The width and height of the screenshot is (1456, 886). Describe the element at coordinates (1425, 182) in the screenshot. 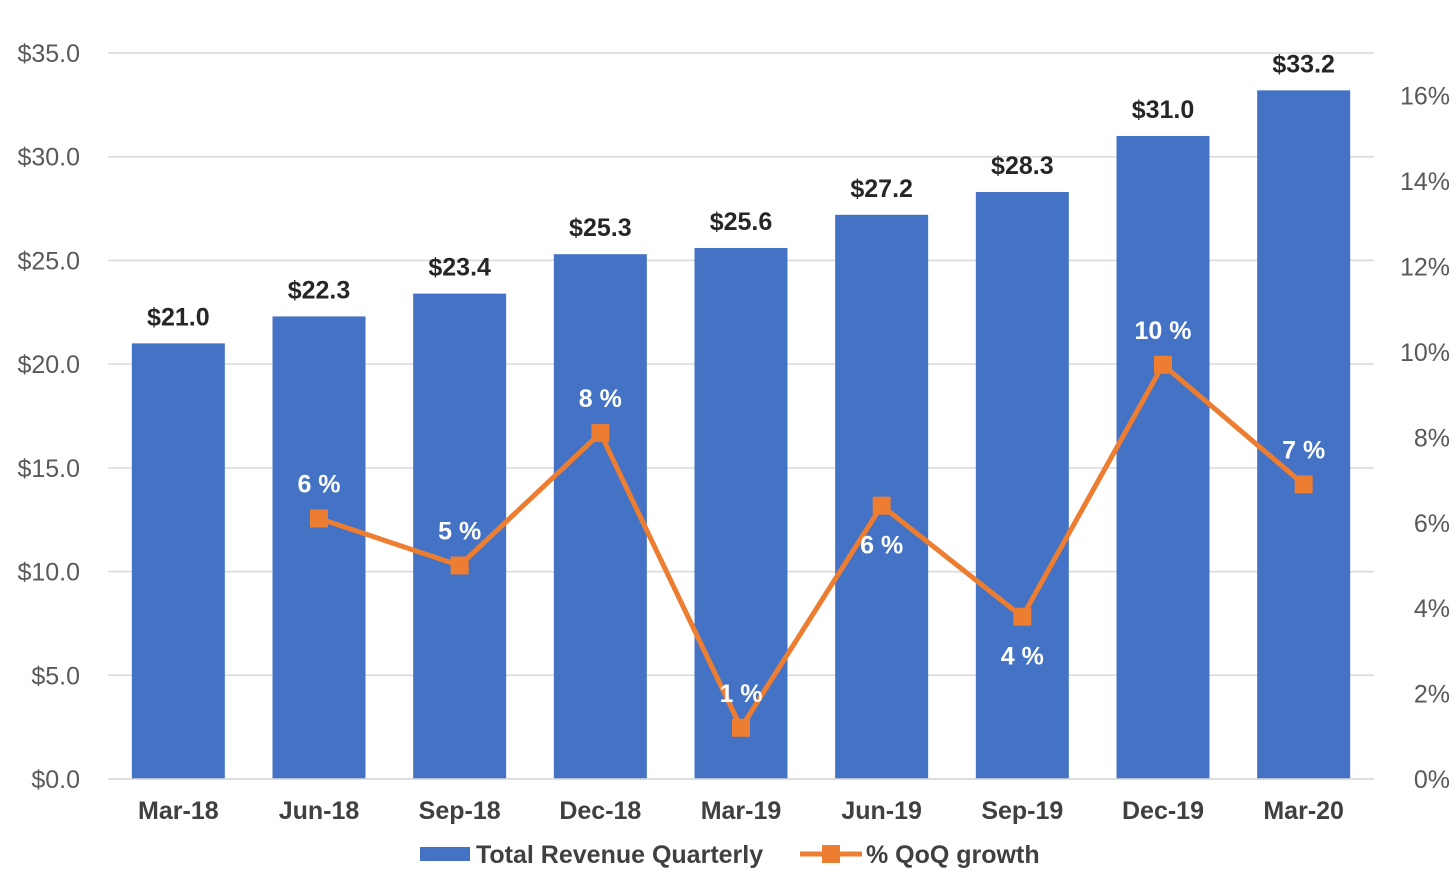

I see `y2-tick-label: 14%` at that location.